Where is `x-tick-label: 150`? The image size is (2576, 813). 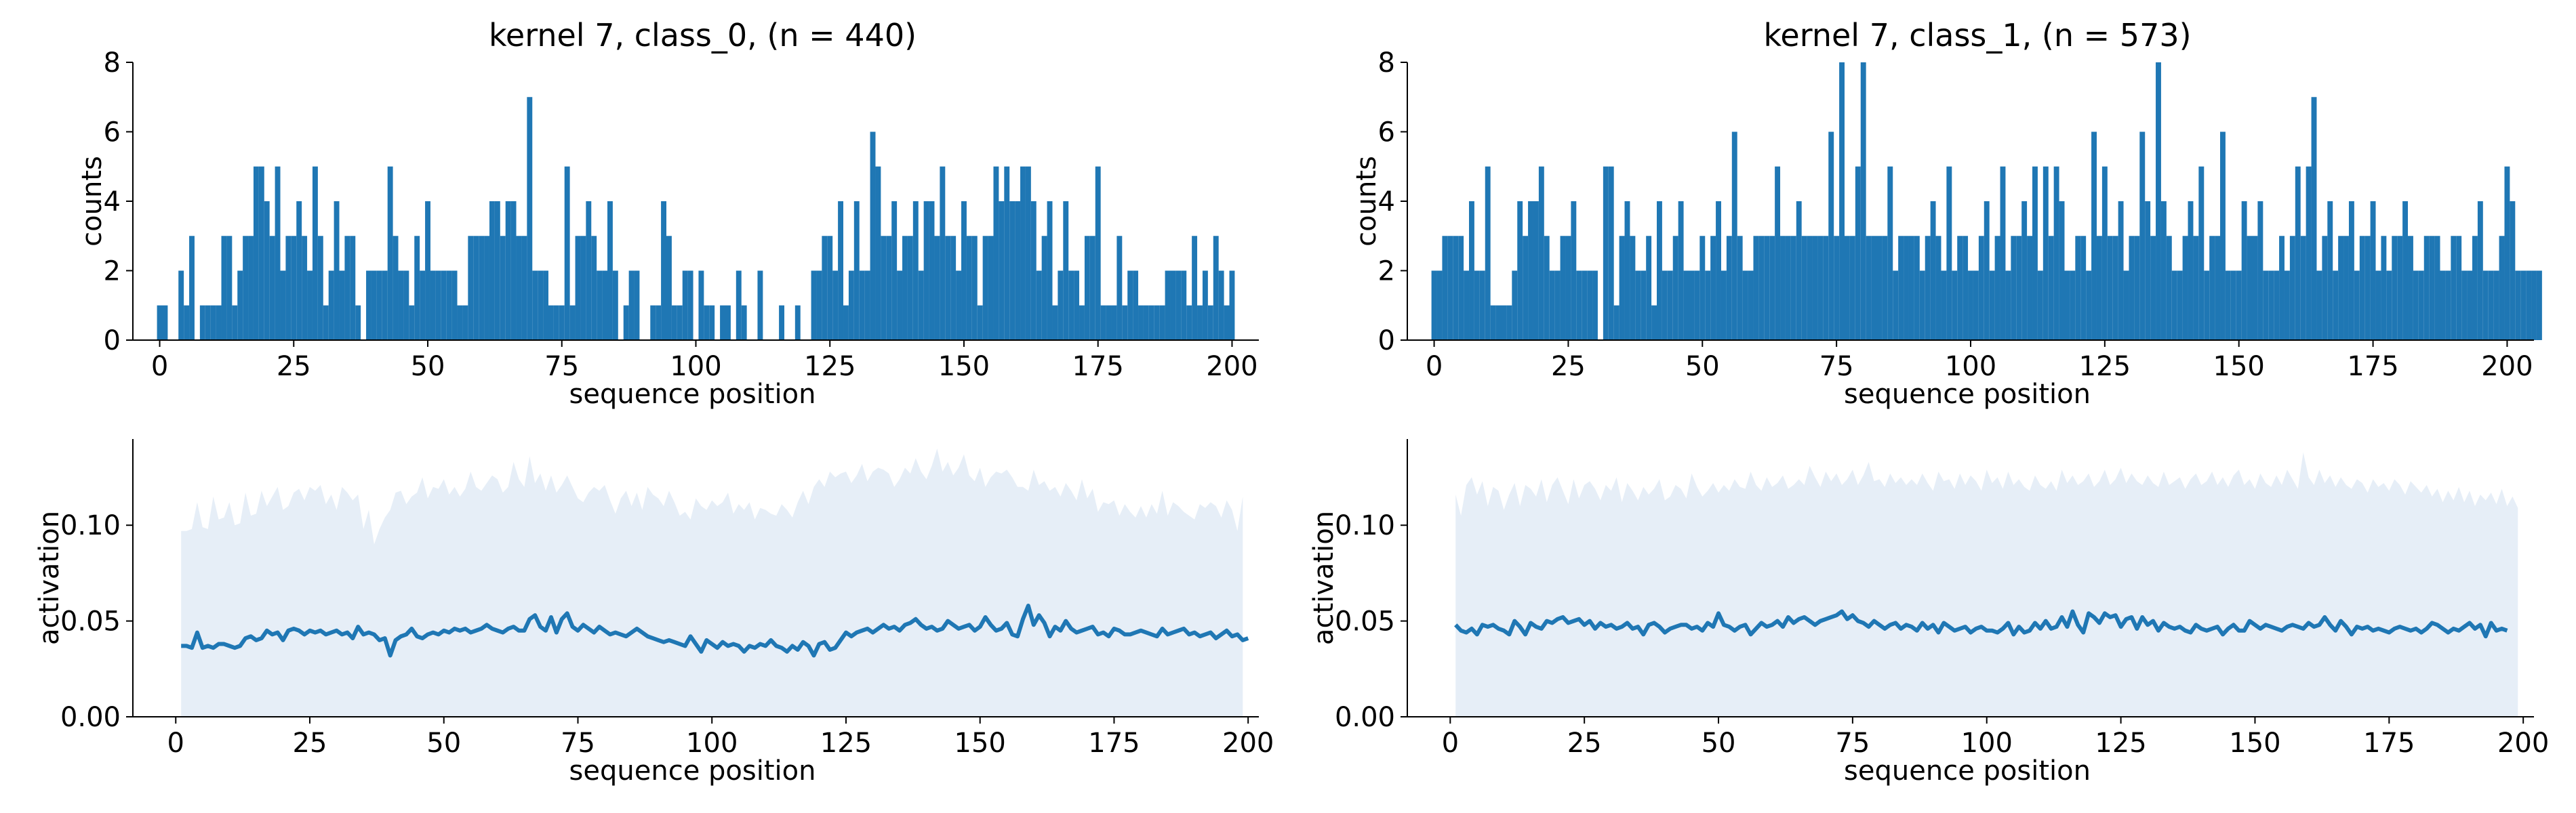
x-tick-label: 150 is located at coordinates (2239, 366).